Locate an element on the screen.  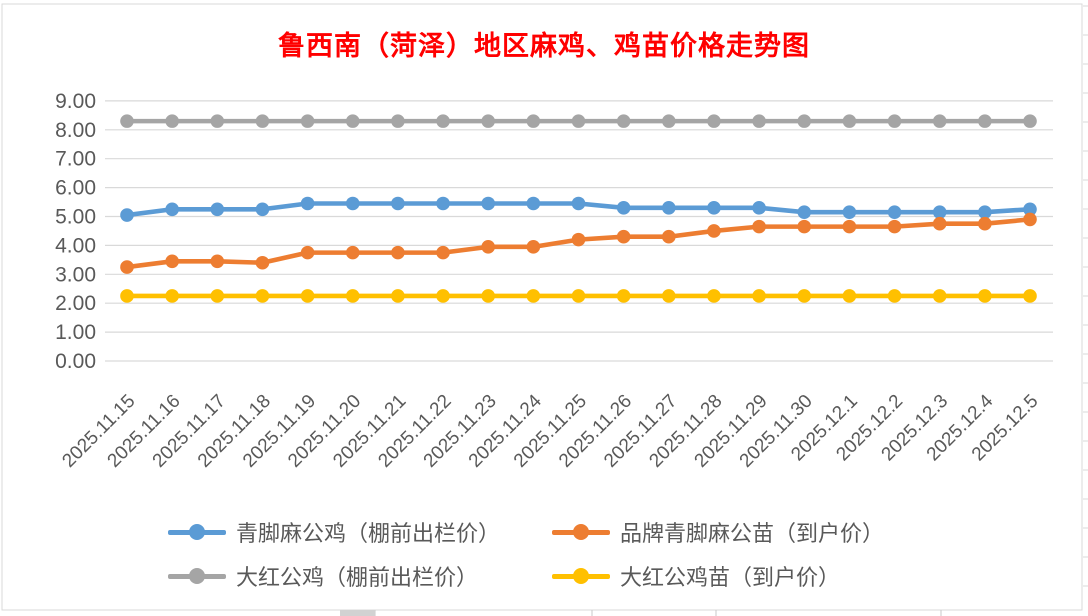
y-axis-tick-label: 5.00 is located at coordinates (75, 217).